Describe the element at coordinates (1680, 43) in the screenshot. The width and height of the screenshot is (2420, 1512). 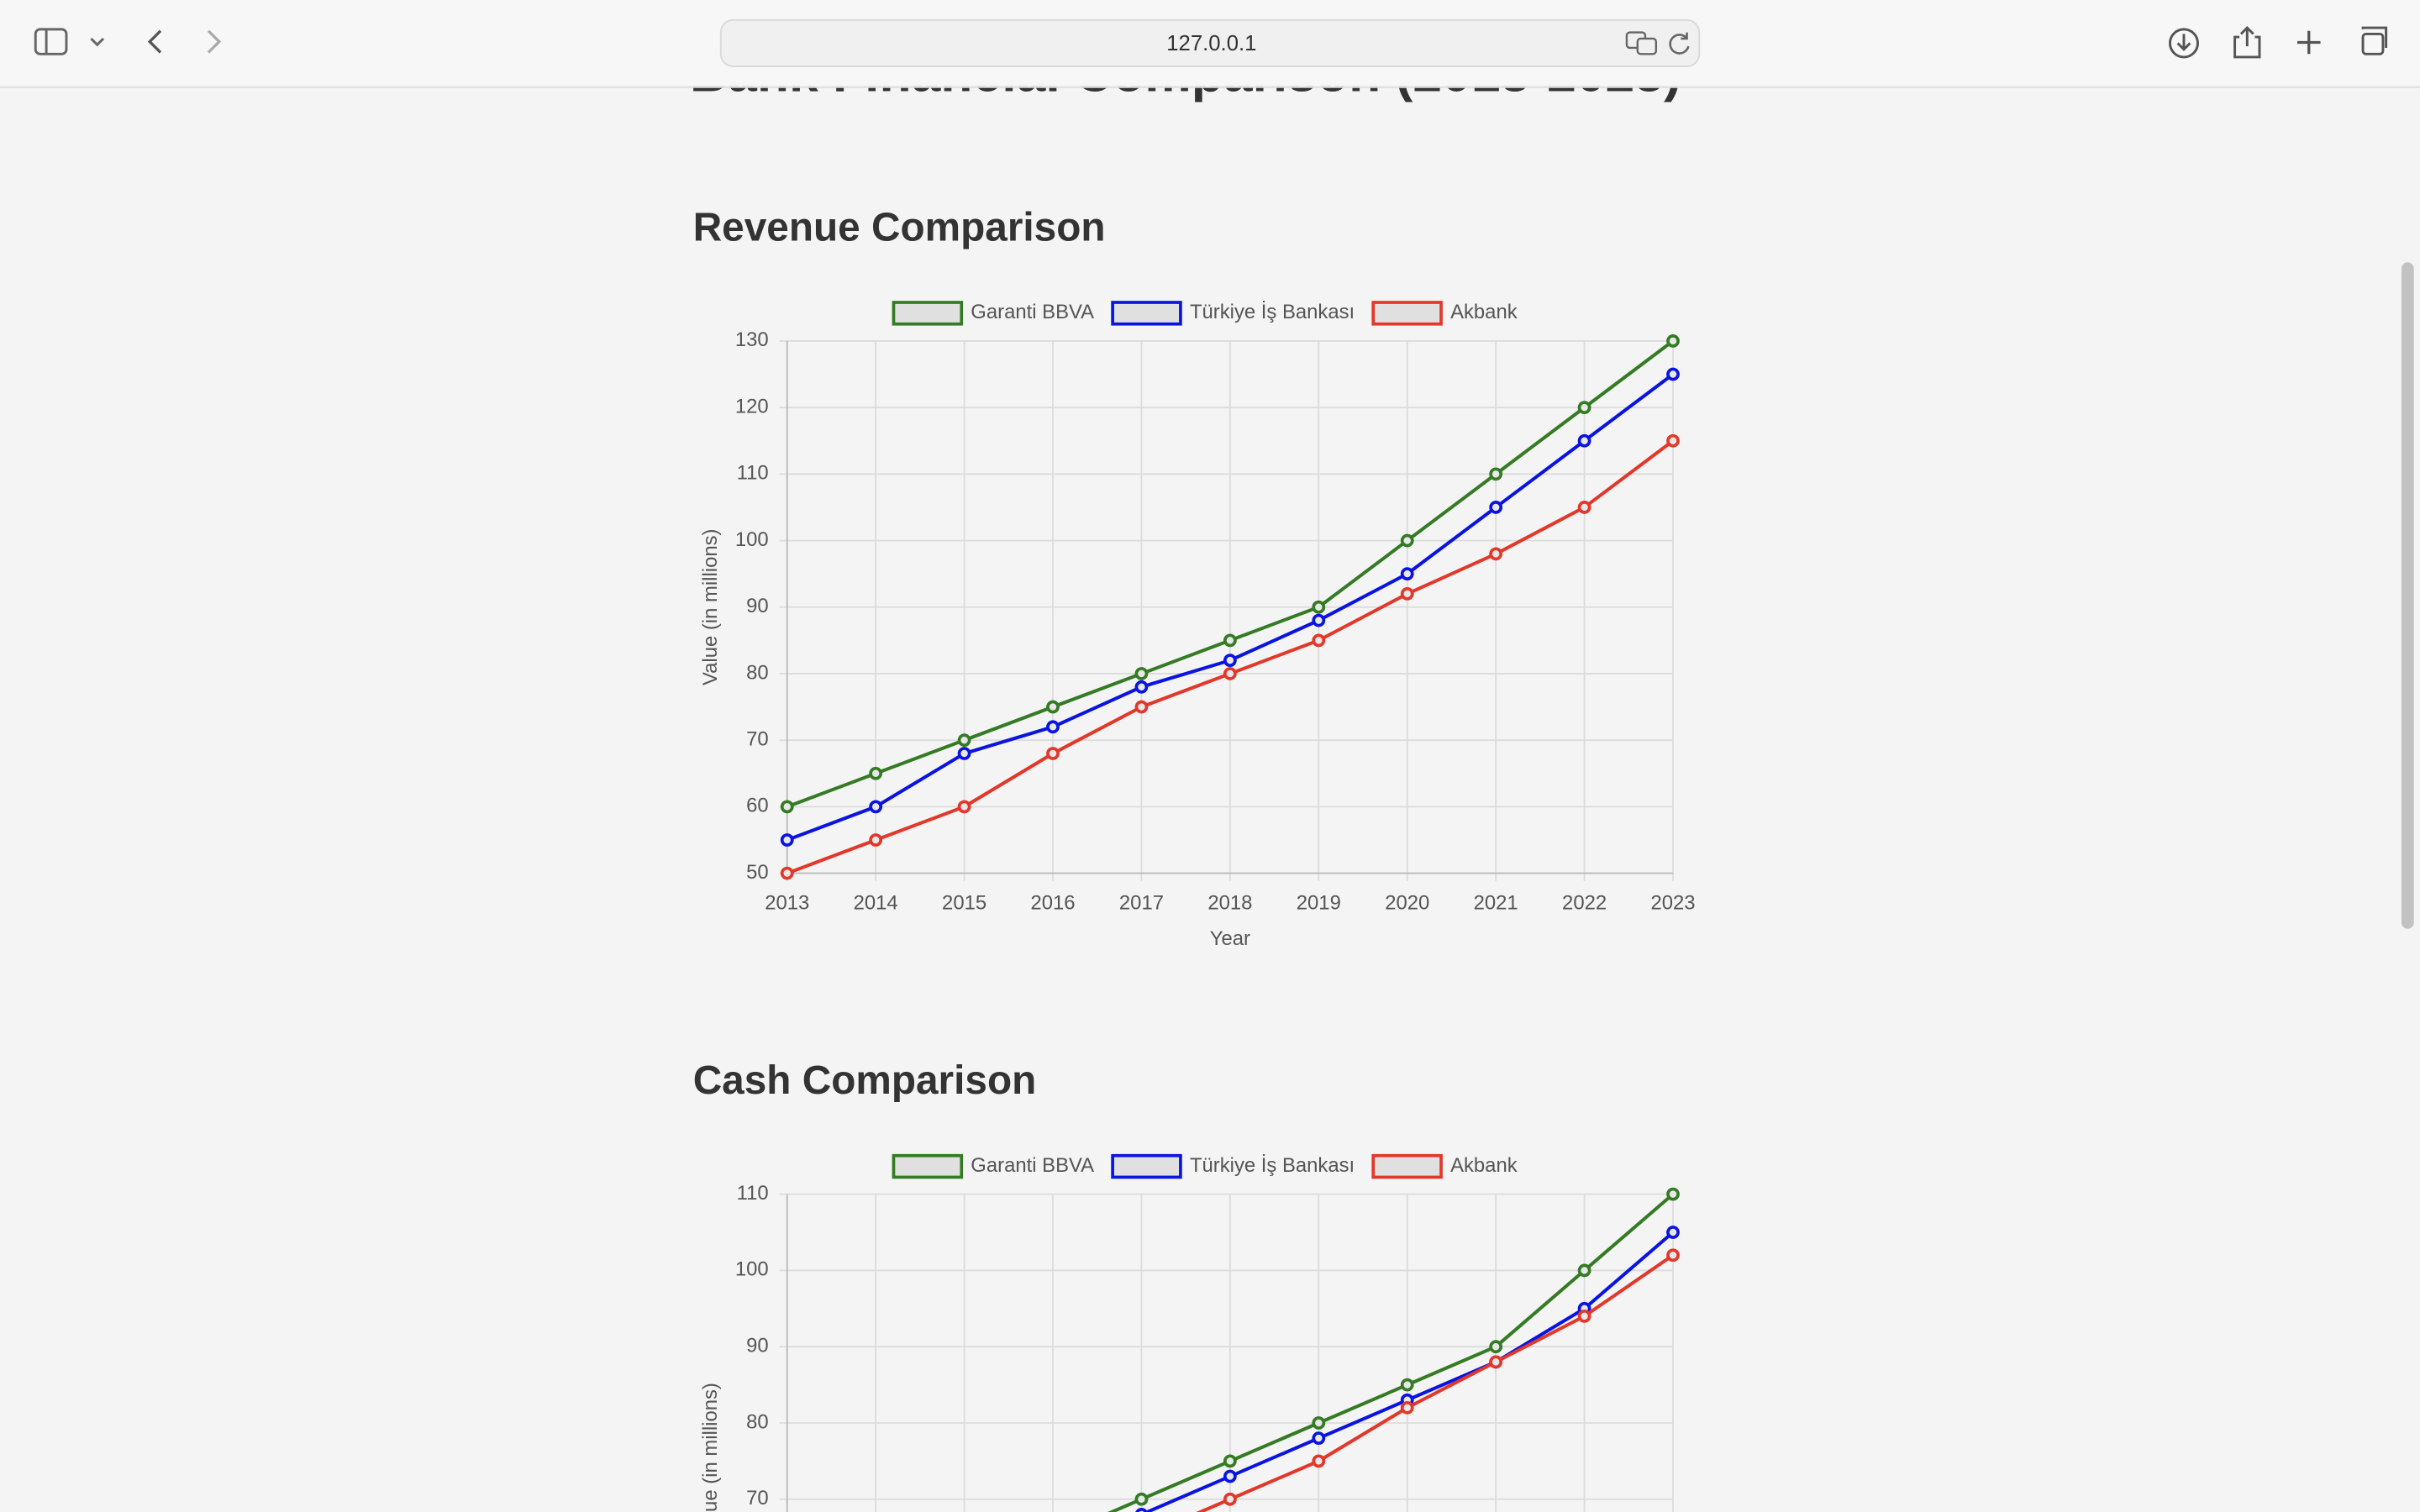
I see `reload-button` at that location.